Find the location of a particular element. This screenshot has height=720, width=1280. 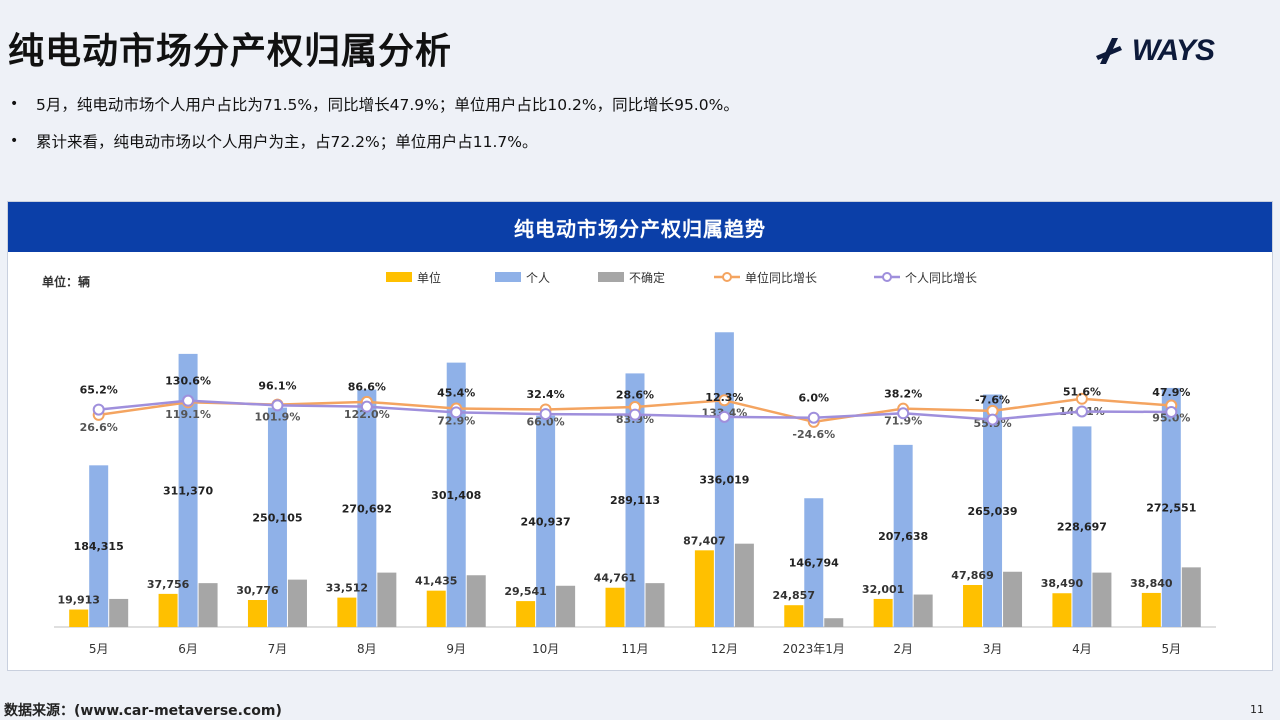

x-tick-label: 8月 is located at coordinates (367, 649).